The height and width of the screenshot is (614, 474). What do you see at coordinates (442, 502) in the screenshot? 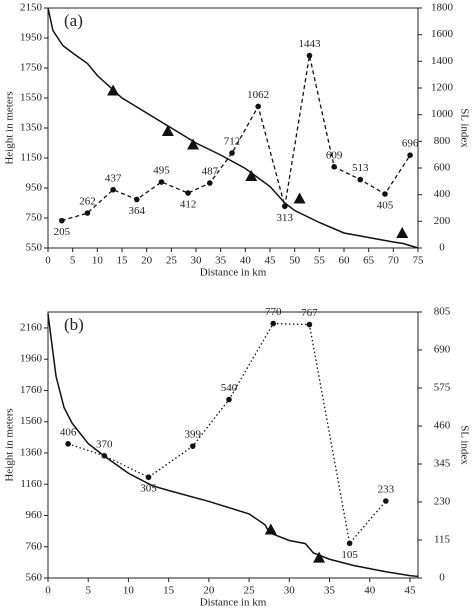
I see `y2-tick-label: 230` at bounding box center [442, 502].